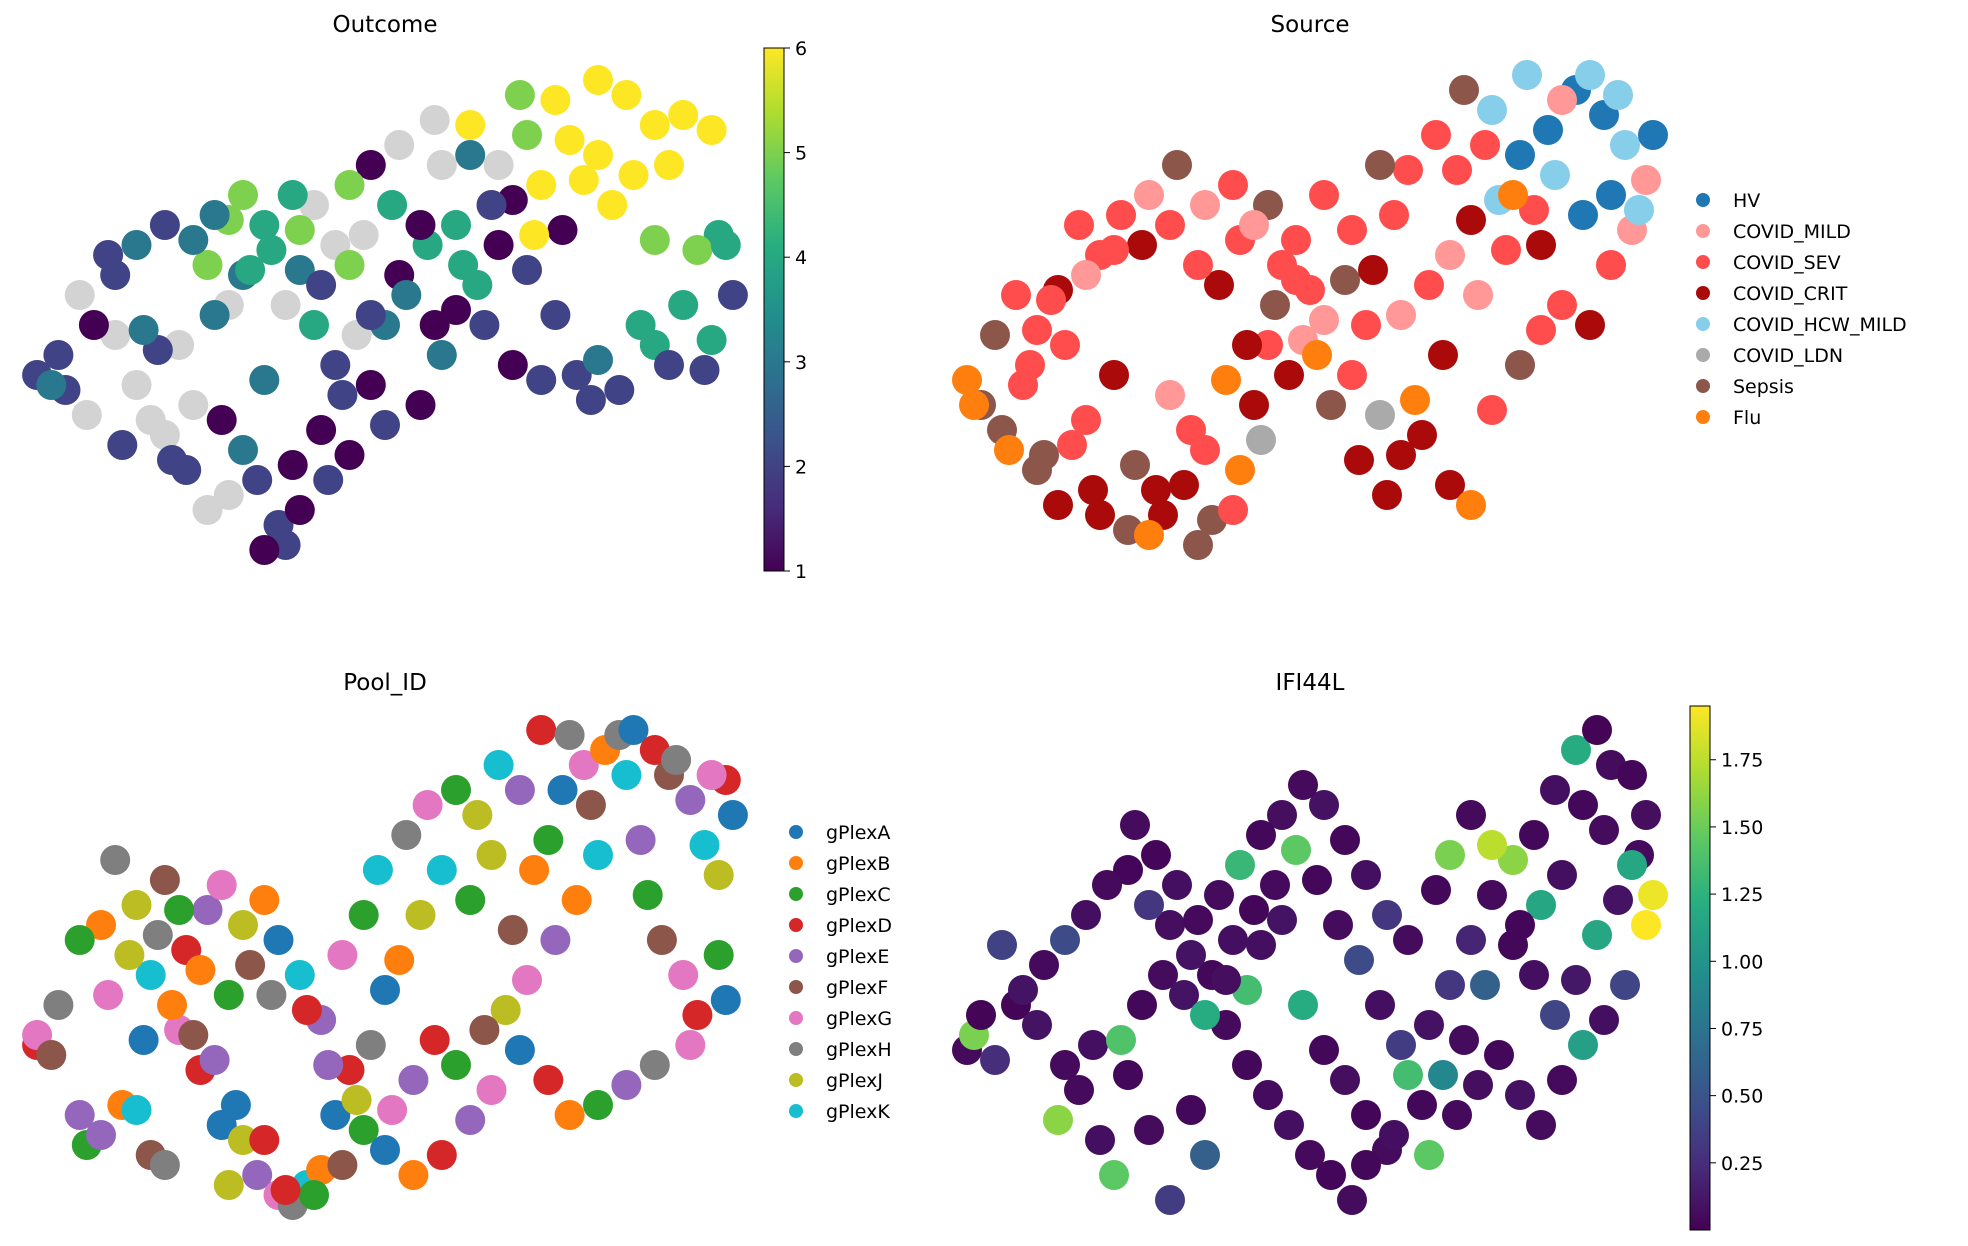 This screenshot has width=1968, height=1246. What do you see at coordinates (1742, 1029) in the screenshot?
I see `colorbar-tick-label: 0.75` at bounding box center [1742, 1029].